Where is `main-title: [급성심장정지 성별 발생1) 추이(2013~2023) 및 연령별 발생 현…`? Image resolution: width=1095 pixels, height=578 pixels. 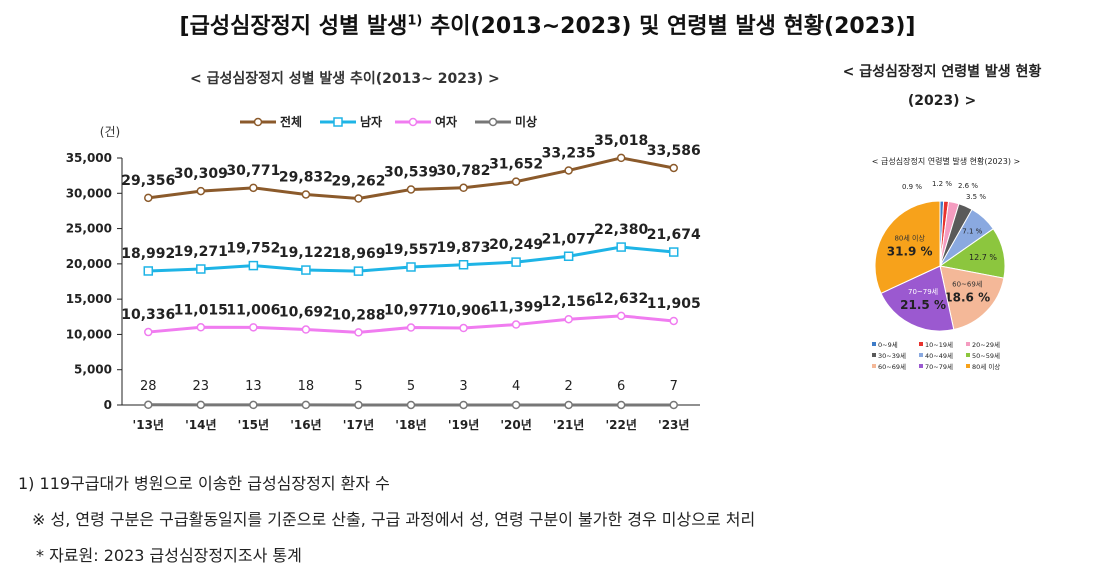 main-title: [급성심장정지 성별 발생1) 추이(2013~2023) 및 연령별 발생 현… is located at coordinates (547, 26).